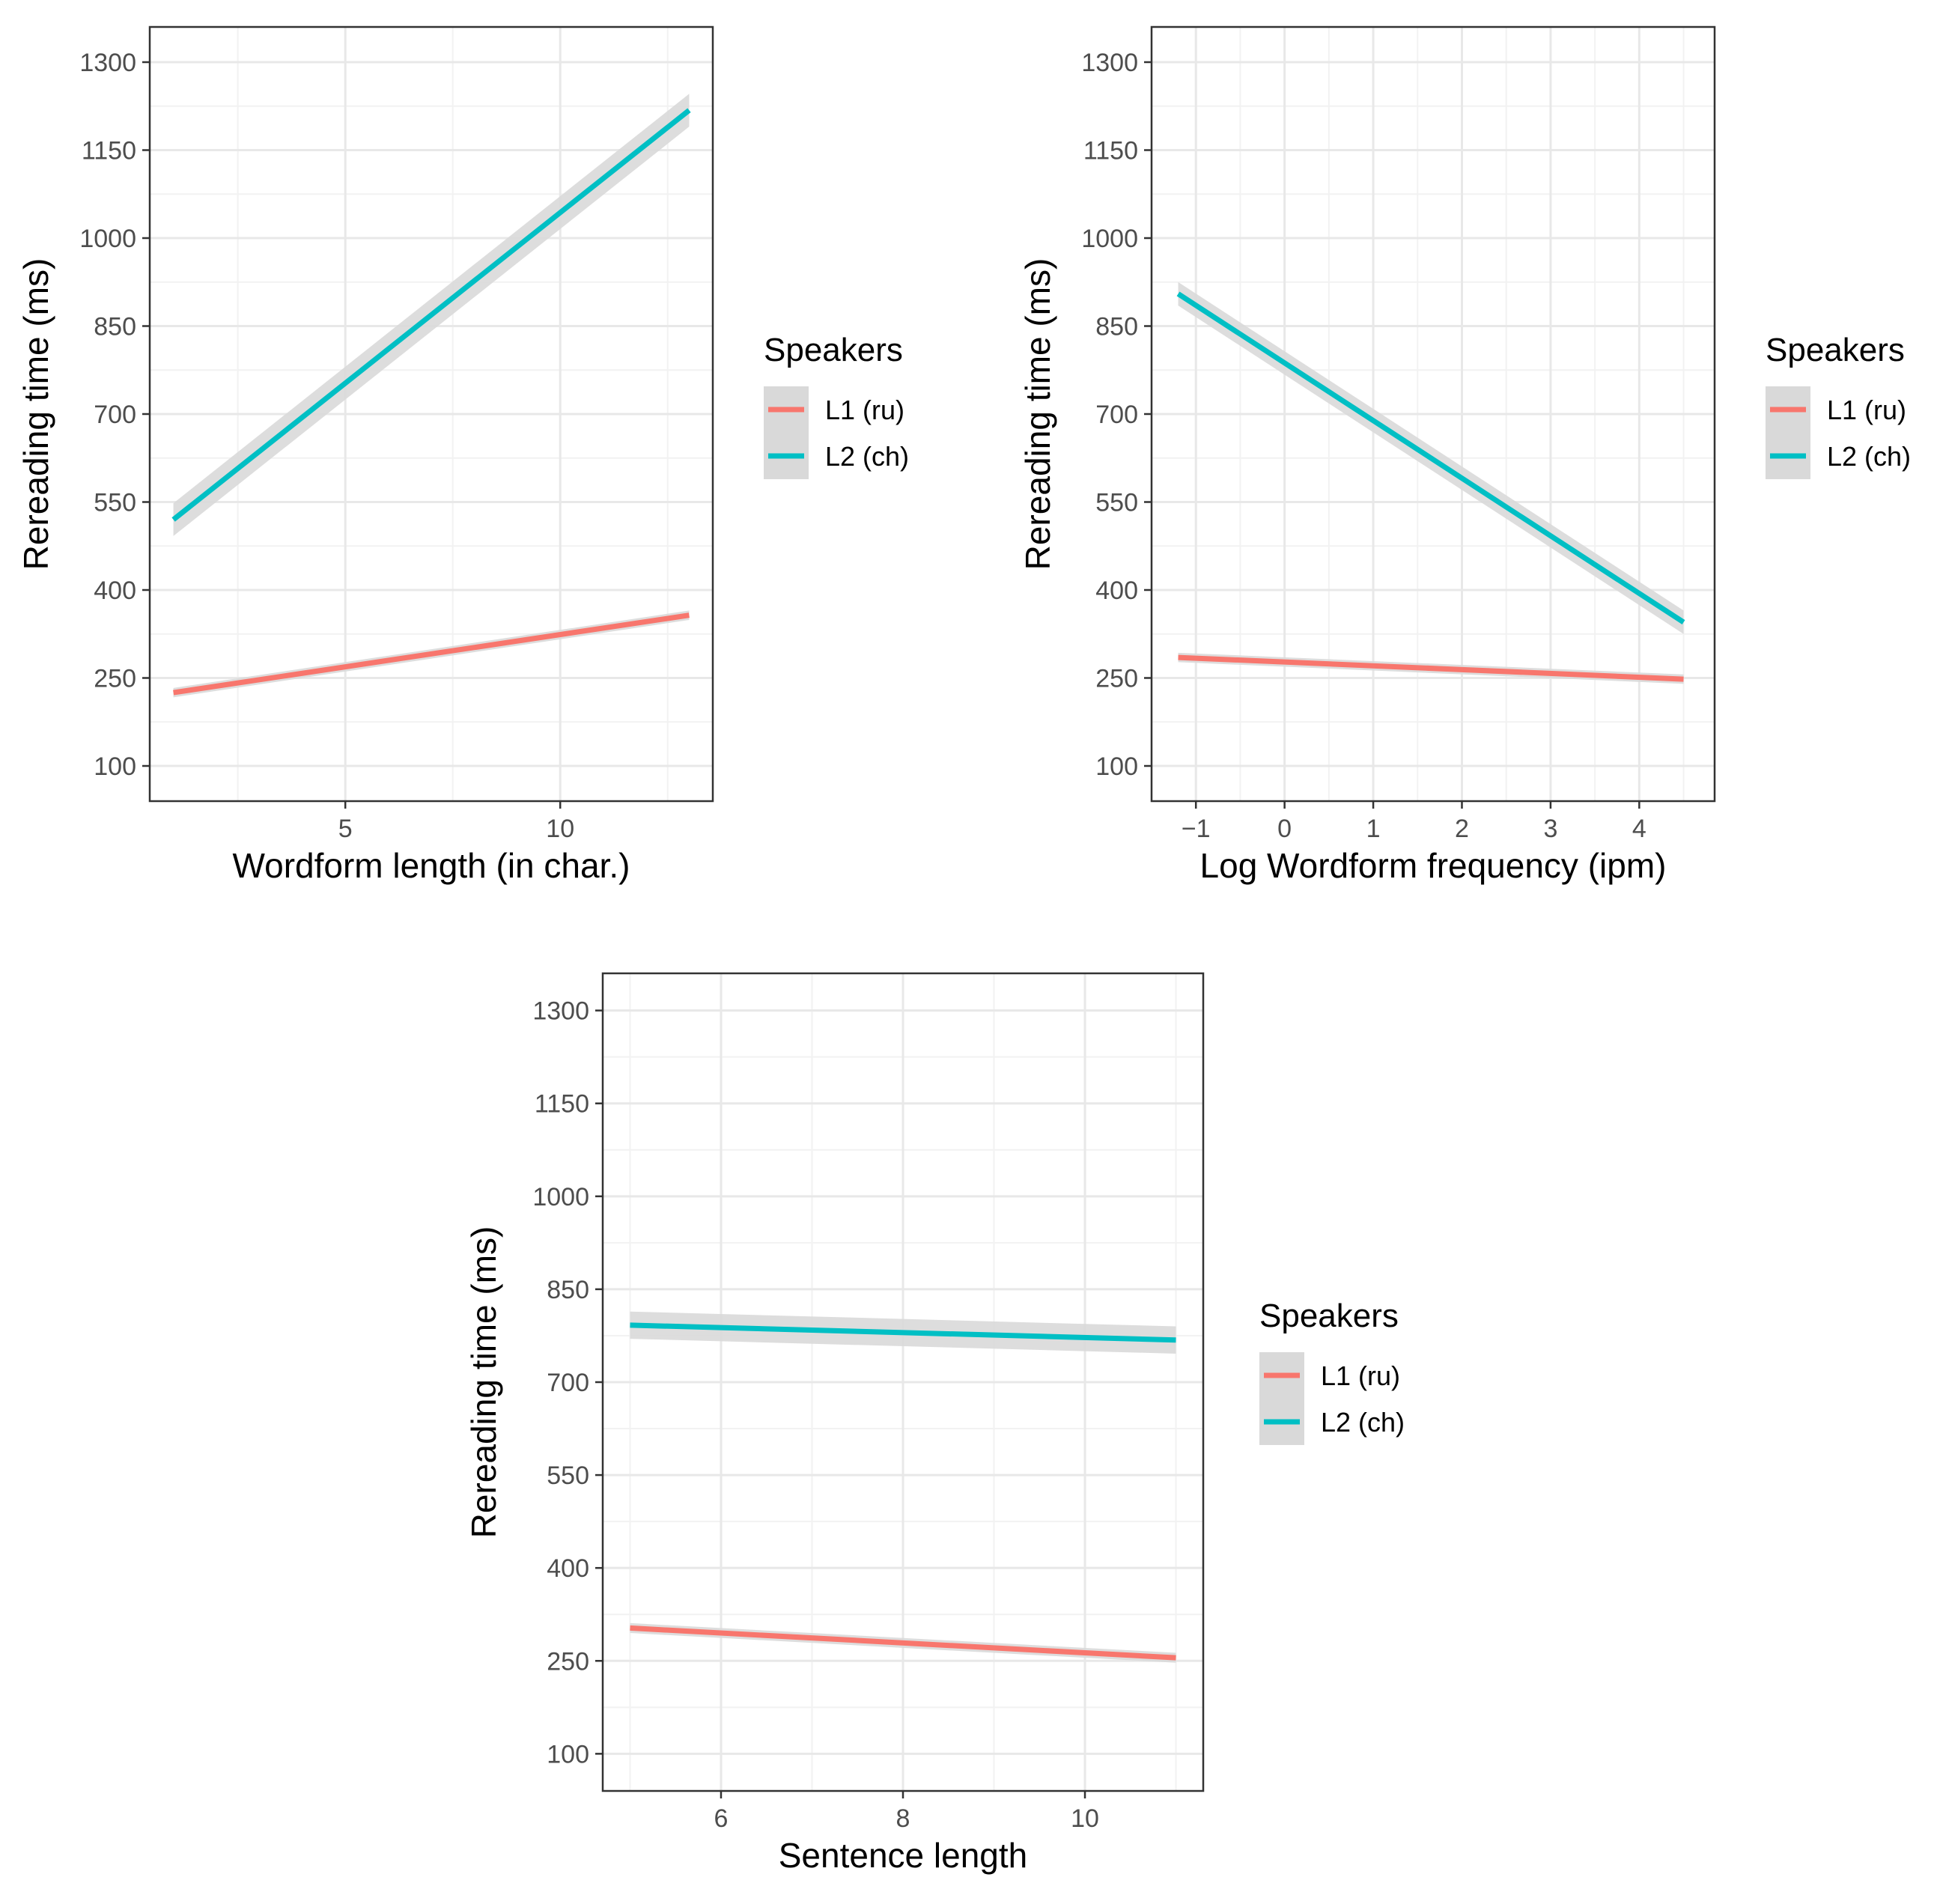 The height and width of the screenshot is (1904, 1937). Describe the element at coordinates (1373, 829) in the screenshot. I see `x-tick-label: 1` at that location.